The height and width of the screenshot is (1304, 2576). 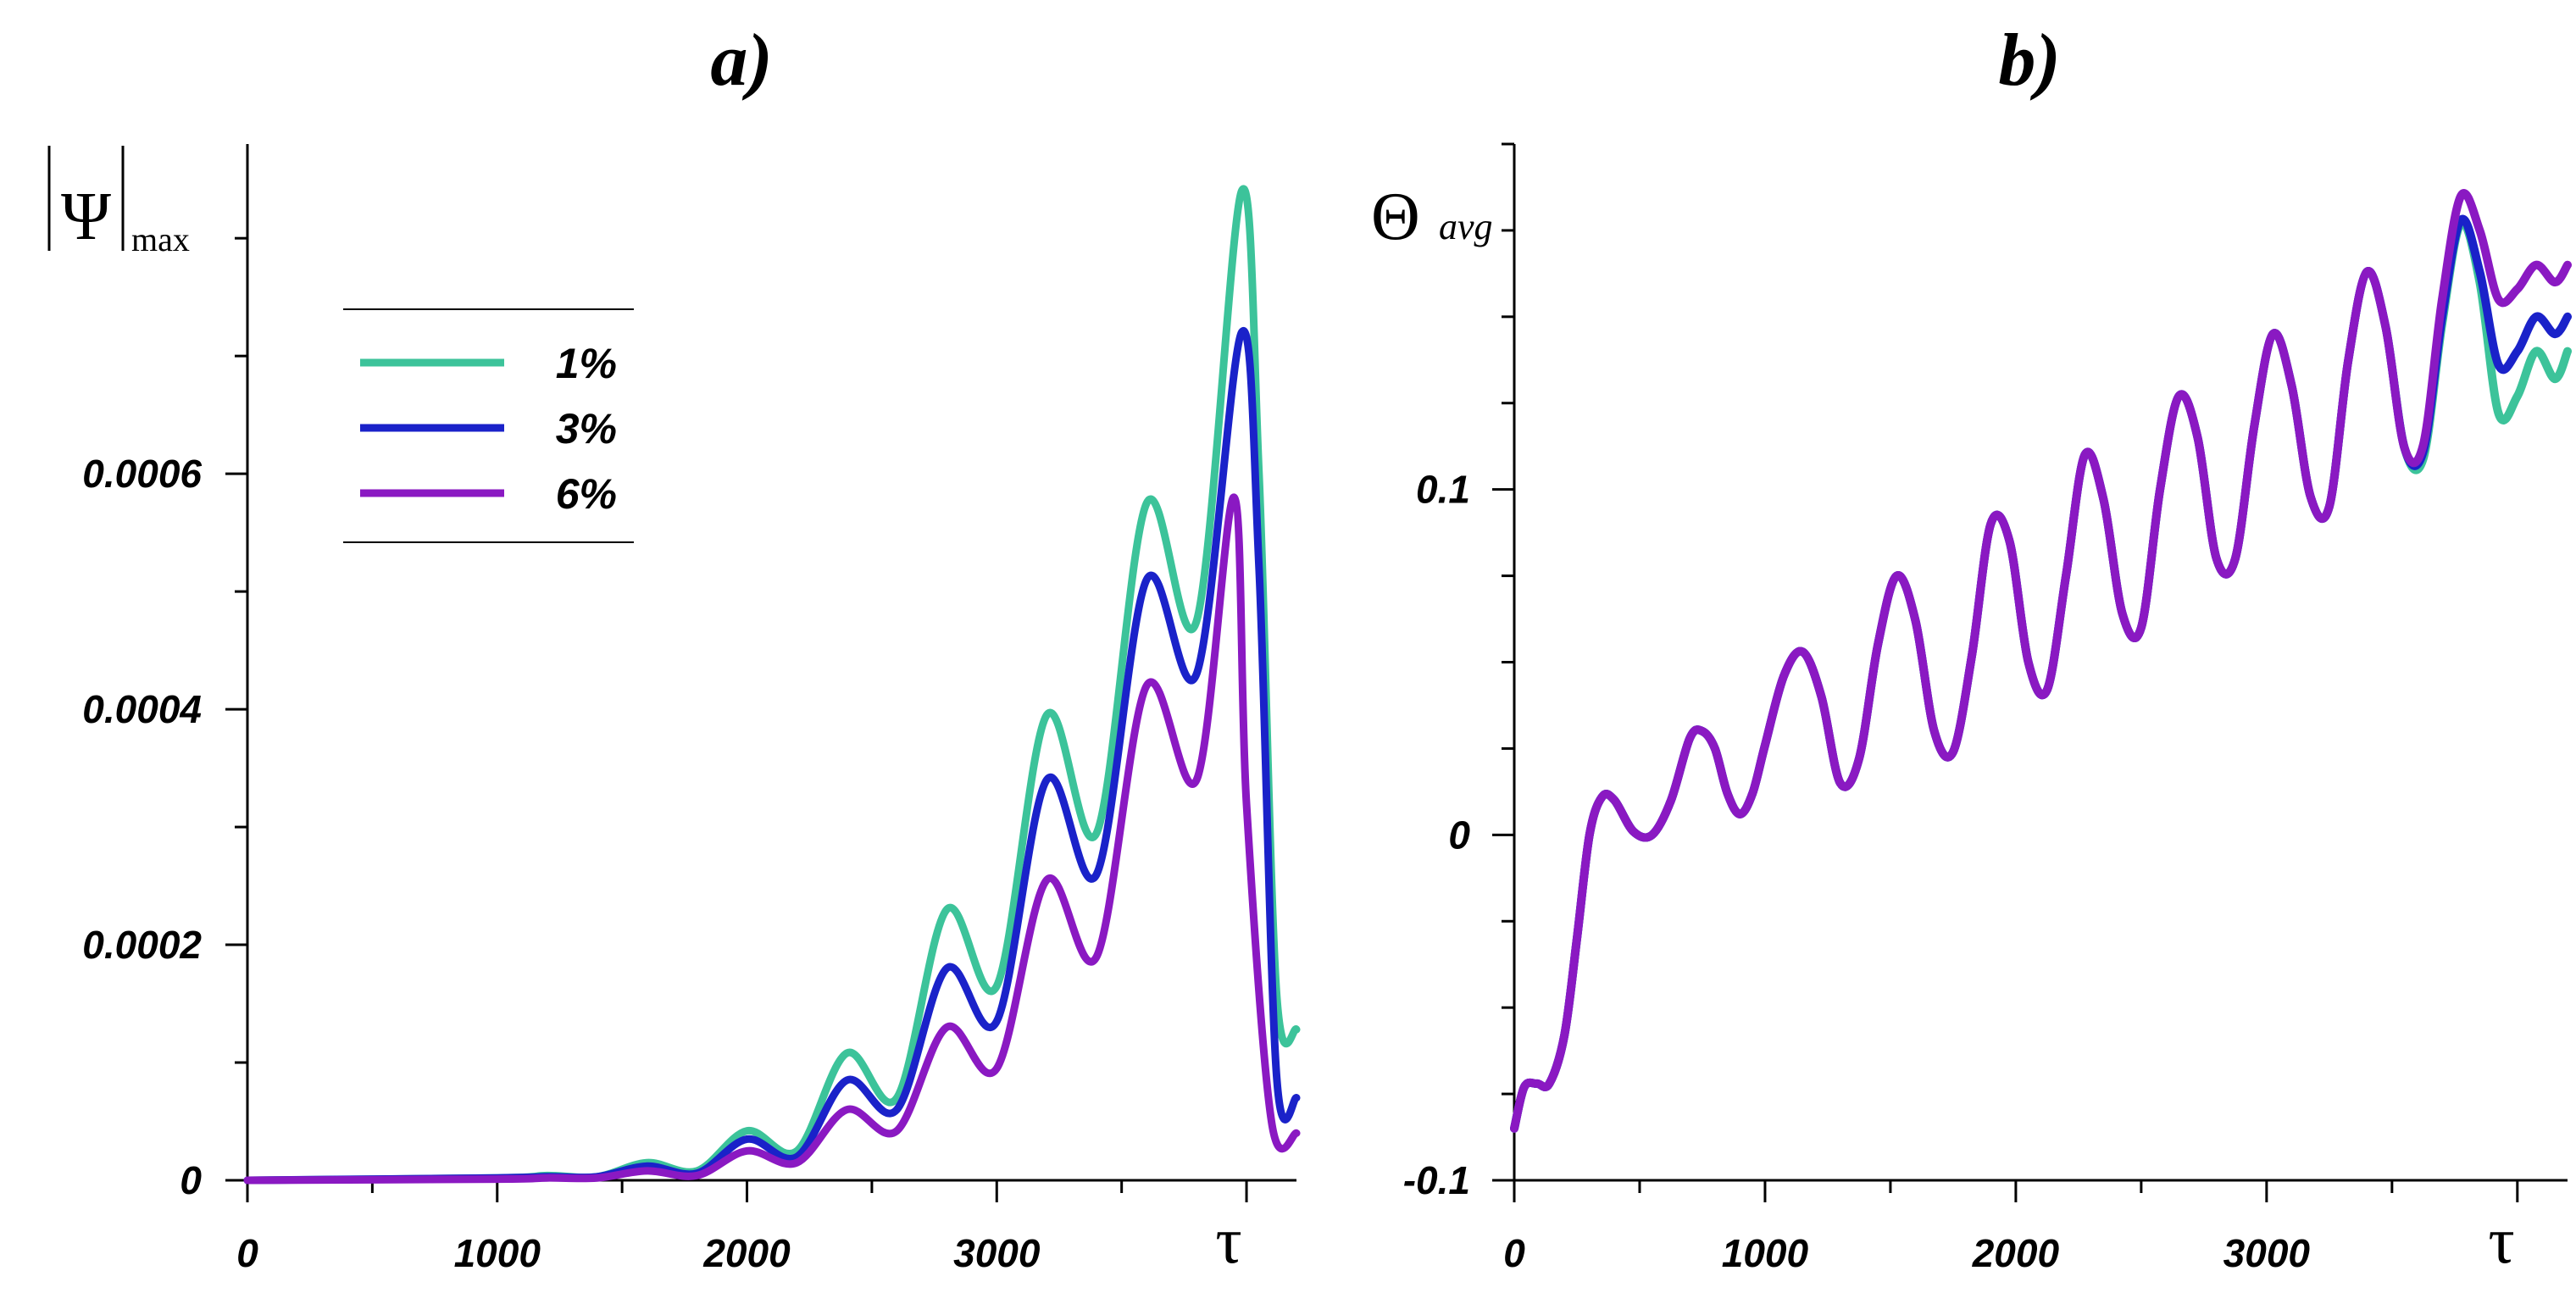 I want to click on legend-label-3pct: 3%, so click(x=586, y=428).